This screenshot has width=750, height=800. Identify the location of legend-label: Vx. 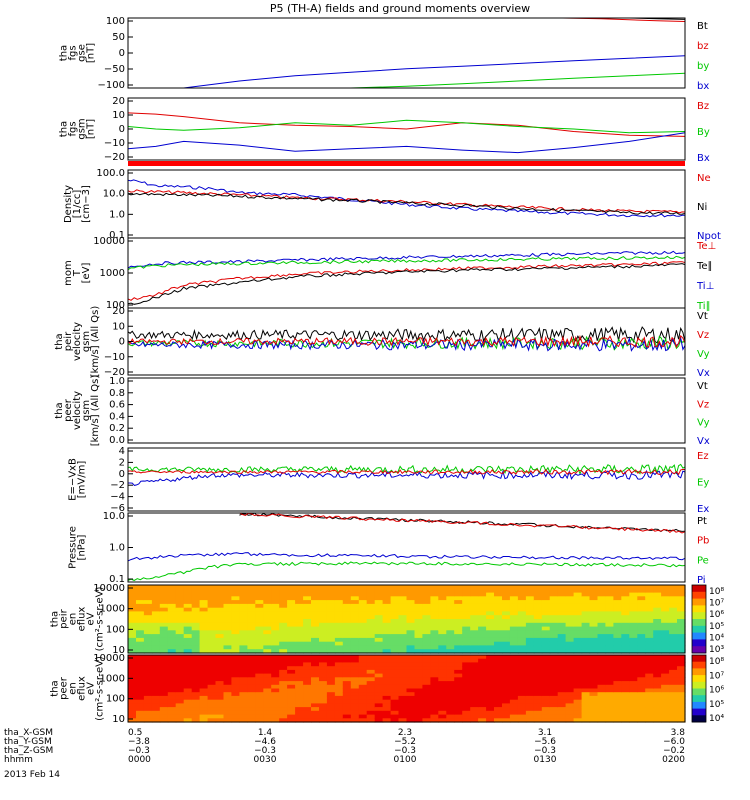
(703, 441).